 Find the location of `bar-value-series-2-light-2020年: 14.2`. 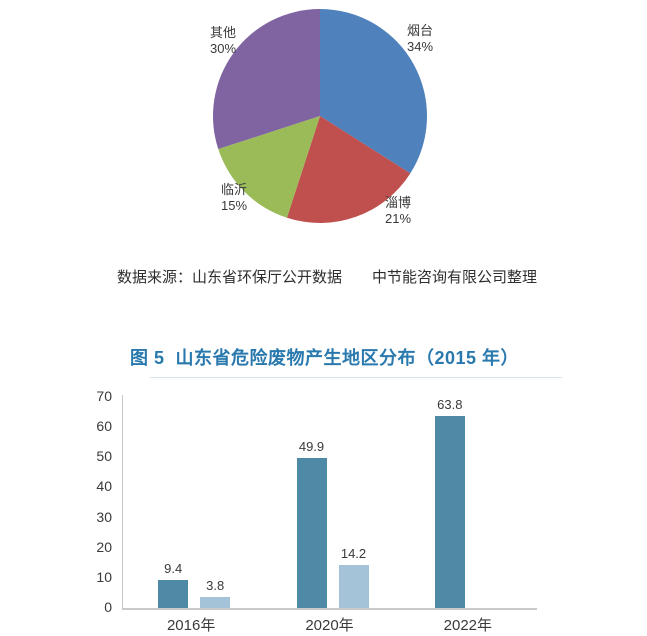

bar-value-series-2-light-2020年: 14.2 is located at coordinates (353, 554).